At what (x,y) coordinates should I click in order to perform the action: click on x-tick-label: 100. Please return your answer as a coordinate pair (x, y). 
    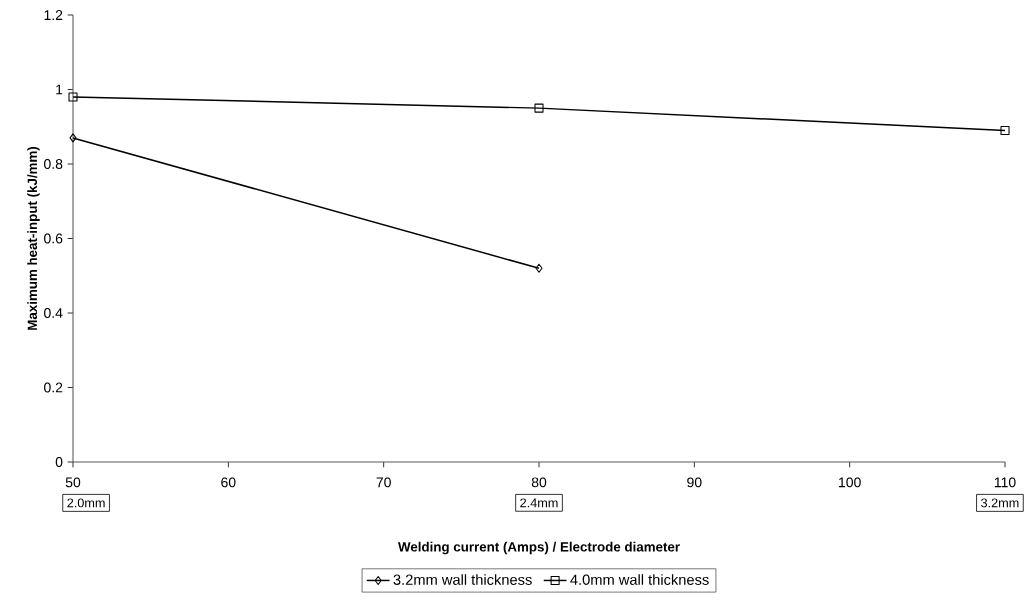
    Looking at the image, I should click on (850, 482).